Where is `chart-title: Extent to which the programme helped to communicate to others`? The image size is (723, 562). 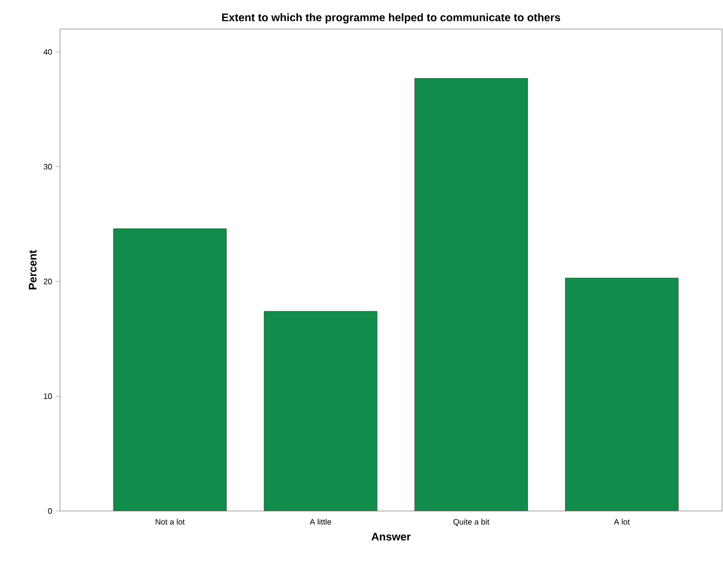 chart-title: Extent to which the programme helped to communicate to others is located at coordinates (391, 18).